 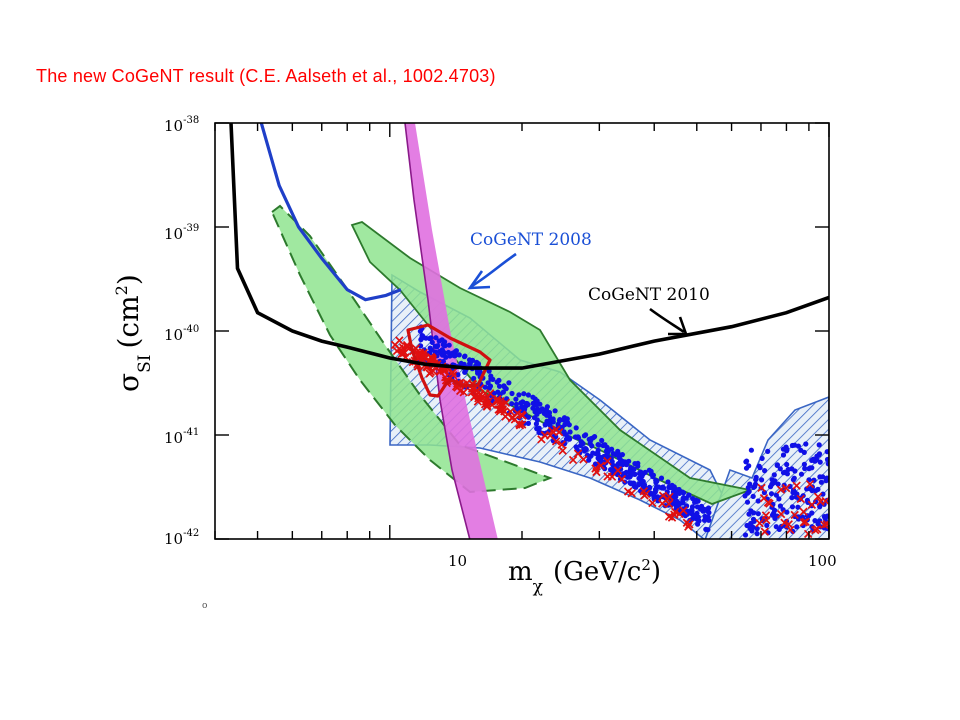 What do you see at coordinates (494, 270) in the screenshot?
I see `annotation-arrow-2008` at bounding box center [494, 270].